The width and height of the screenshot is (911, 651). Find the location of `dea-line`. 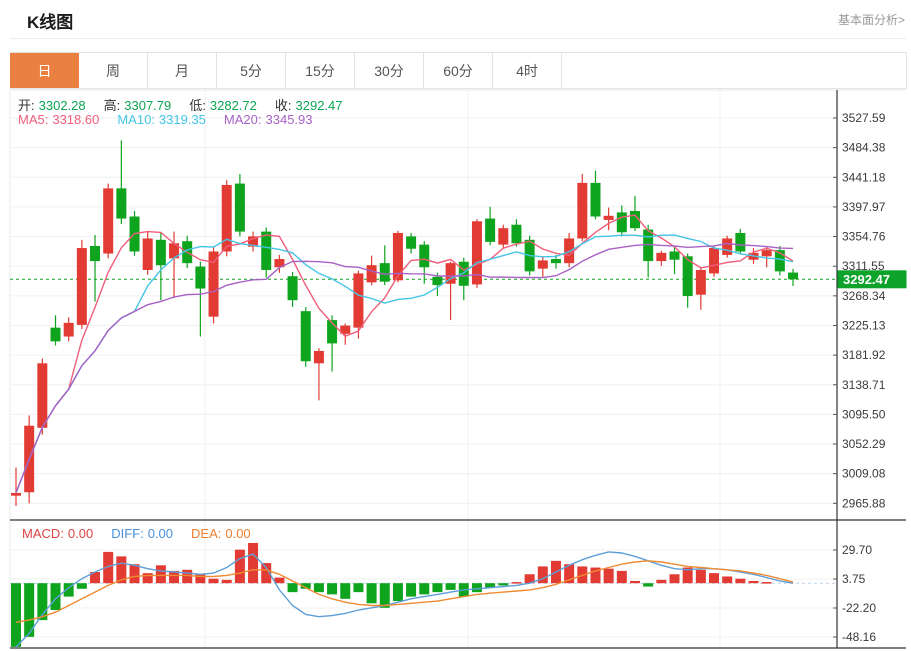

dea-line is located at coordinates (404, 591).